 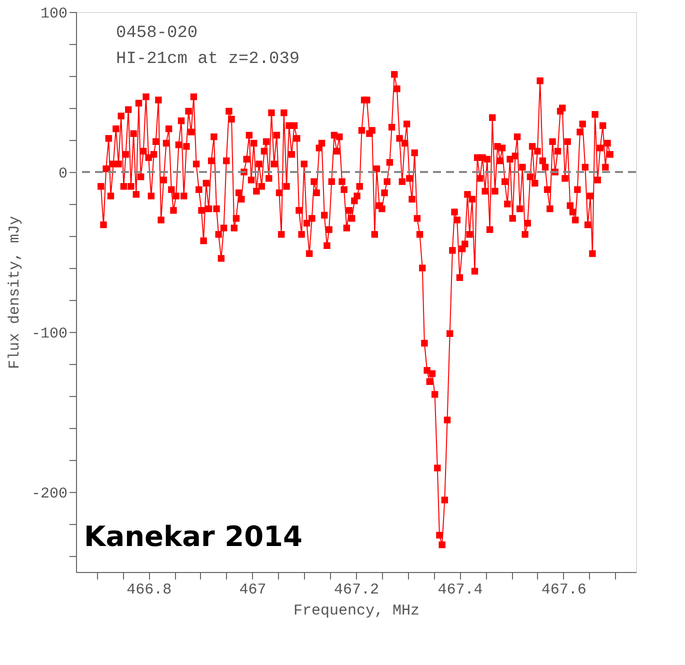 What do you see at coordinates (563, 590) in the screenshot?
I see `x-tick-label: 467.6` at bounding box center [563, 590].